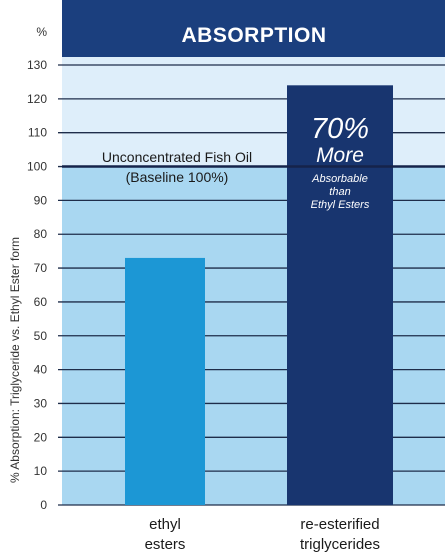 This screenshot has width=445, height=556. What do you see at coordinates (41, 437) in the screenshot?
I see `y-tick-label: 20` at bounding box center [41, 437].